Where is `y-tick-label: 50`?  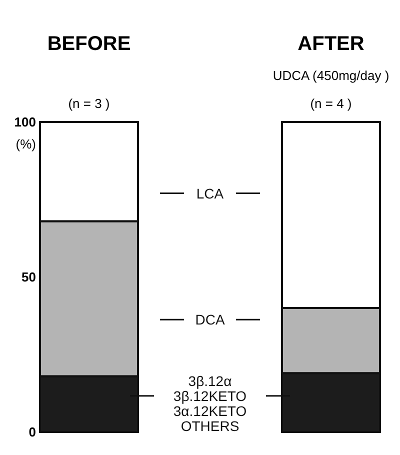
y-tick-label: 50 is located at coordinates (29, 277).